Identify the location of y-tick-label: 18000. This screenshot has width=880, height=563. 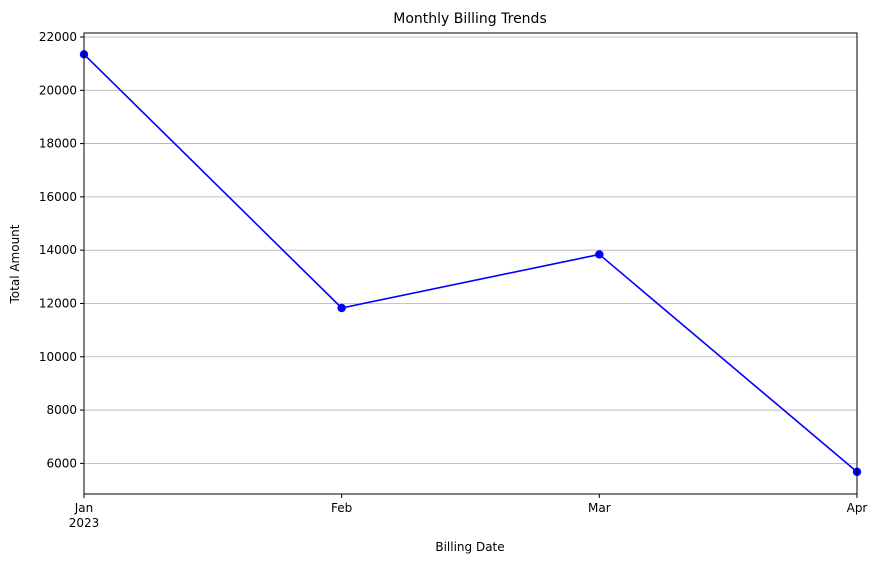
(58, 144).